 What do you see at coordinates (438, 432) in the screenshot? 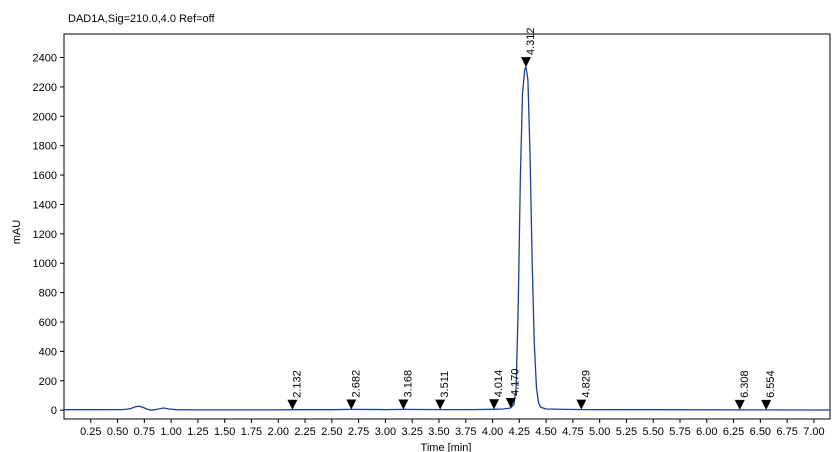
I see `x-tick-label: 3.50` at bounding box center [438, 432].